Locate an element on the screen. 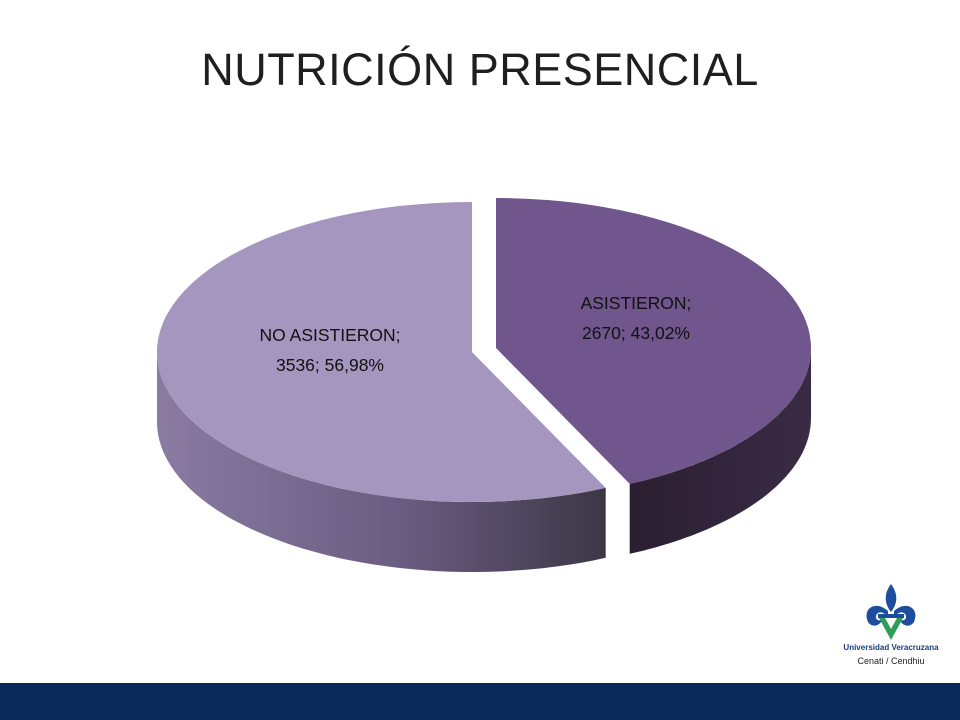 Image resolution: width=960 pixels, height=720 pixels. label-no-asistieron-line2: 3536; 56,98% is located at coordinates (330, 365).